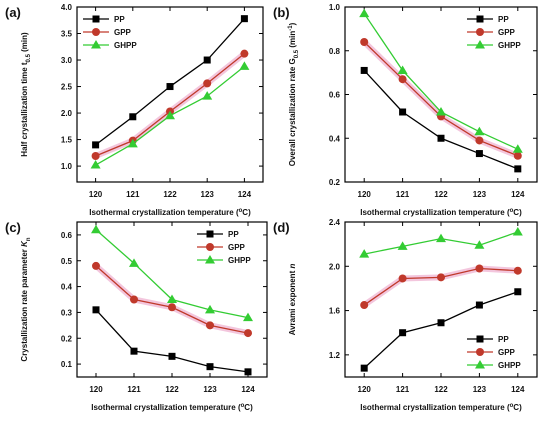 This screenshot has height=434, width=550. I want to click on y-tick-label: 3.5, so click(67, 34).